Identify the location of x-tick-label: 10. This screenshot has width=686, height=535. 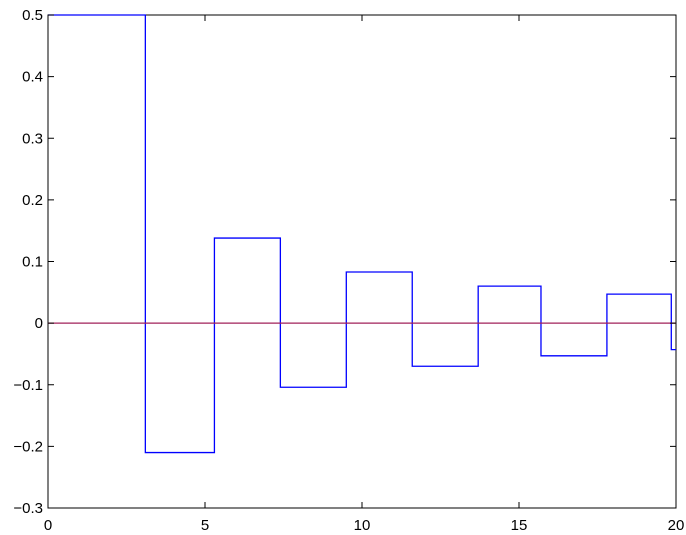
(362, 525).